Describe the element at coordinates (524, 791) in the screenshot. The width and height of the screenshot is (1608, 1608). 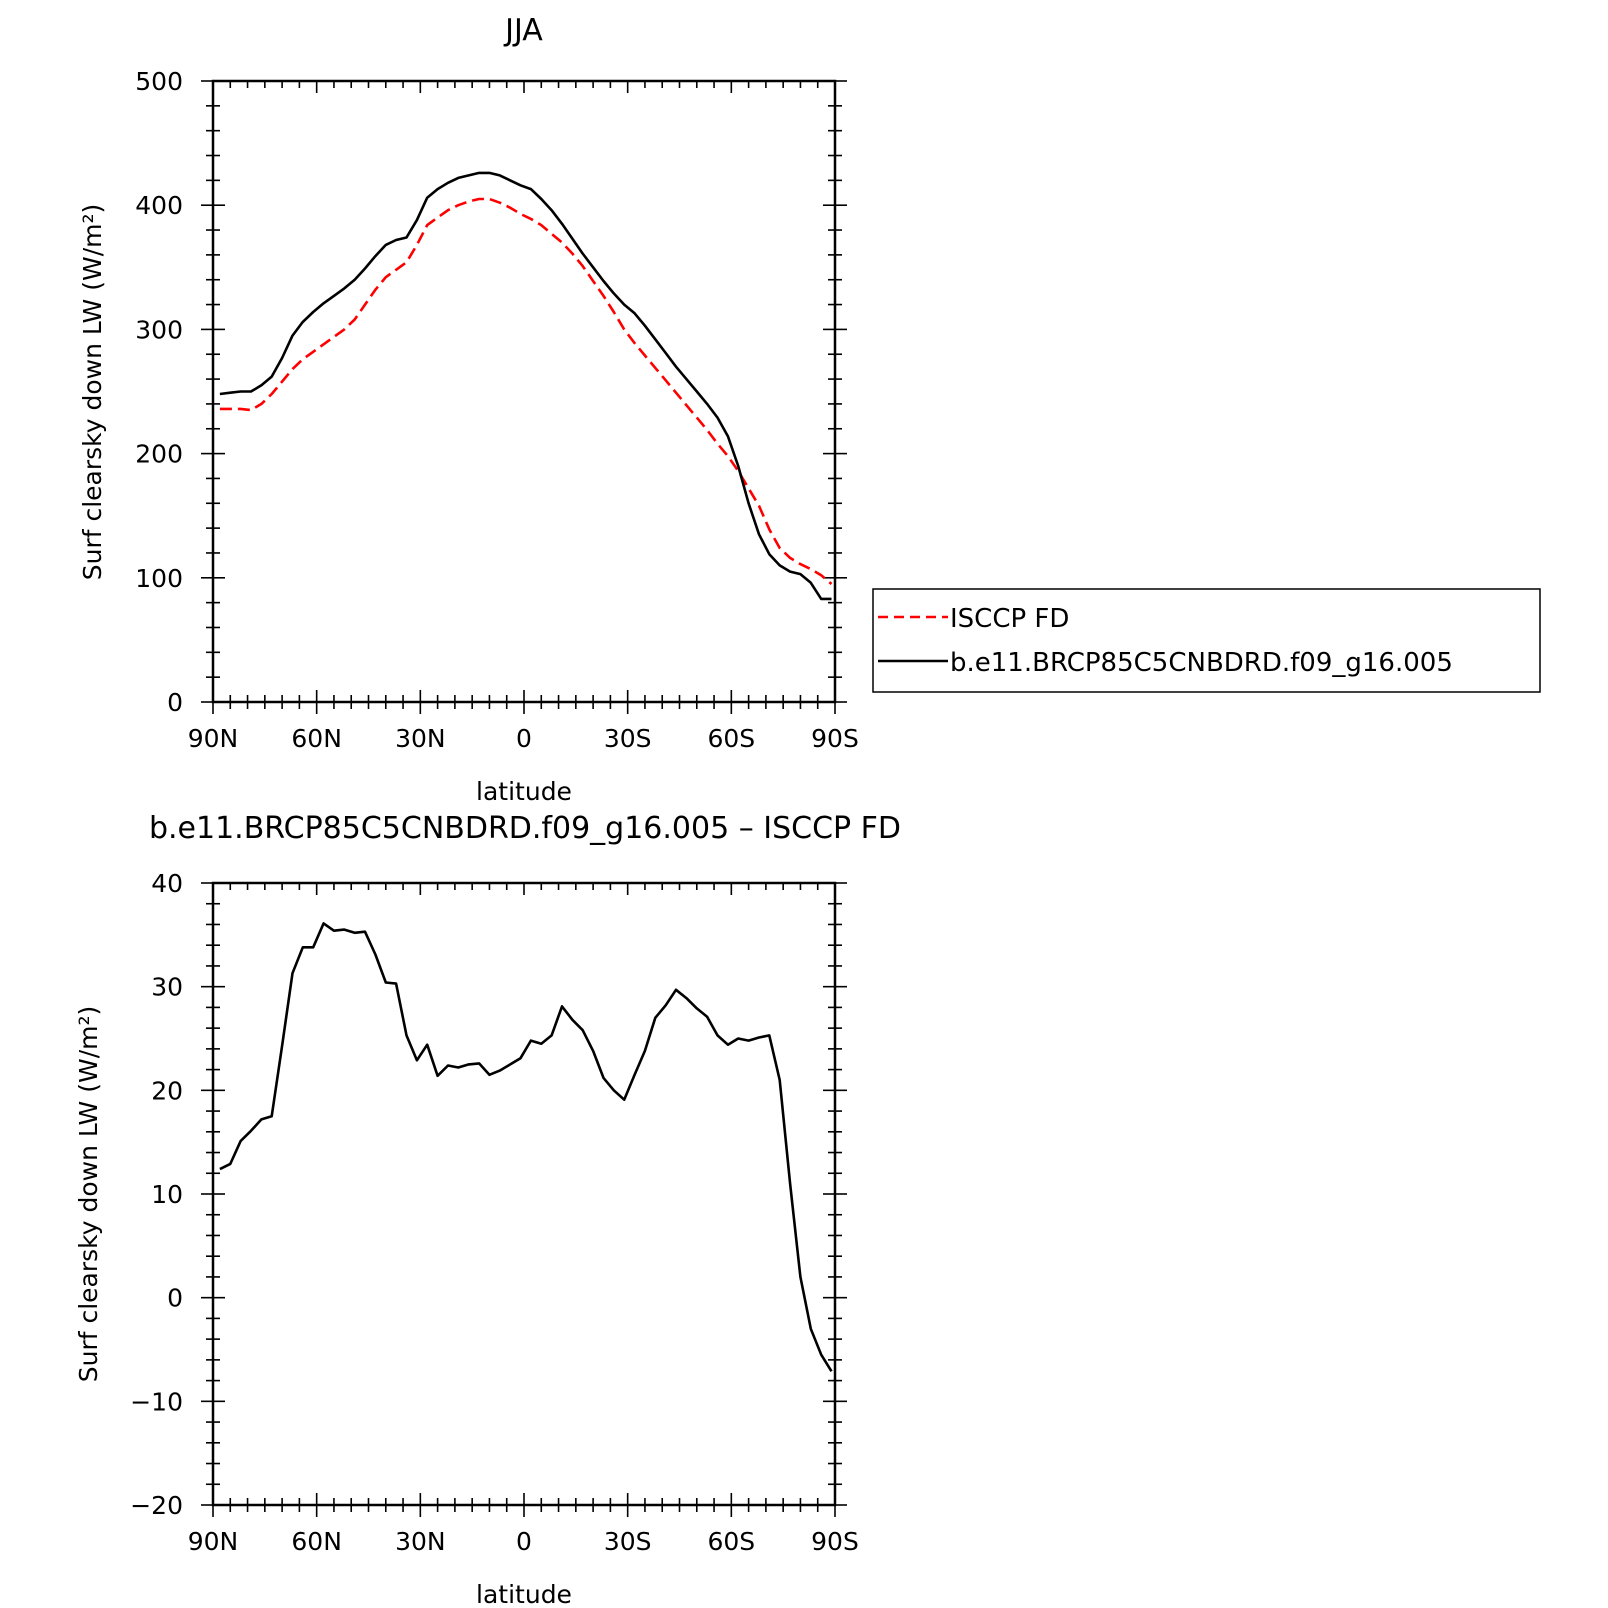
I see `top-x-axis-label: latitude` at that location.